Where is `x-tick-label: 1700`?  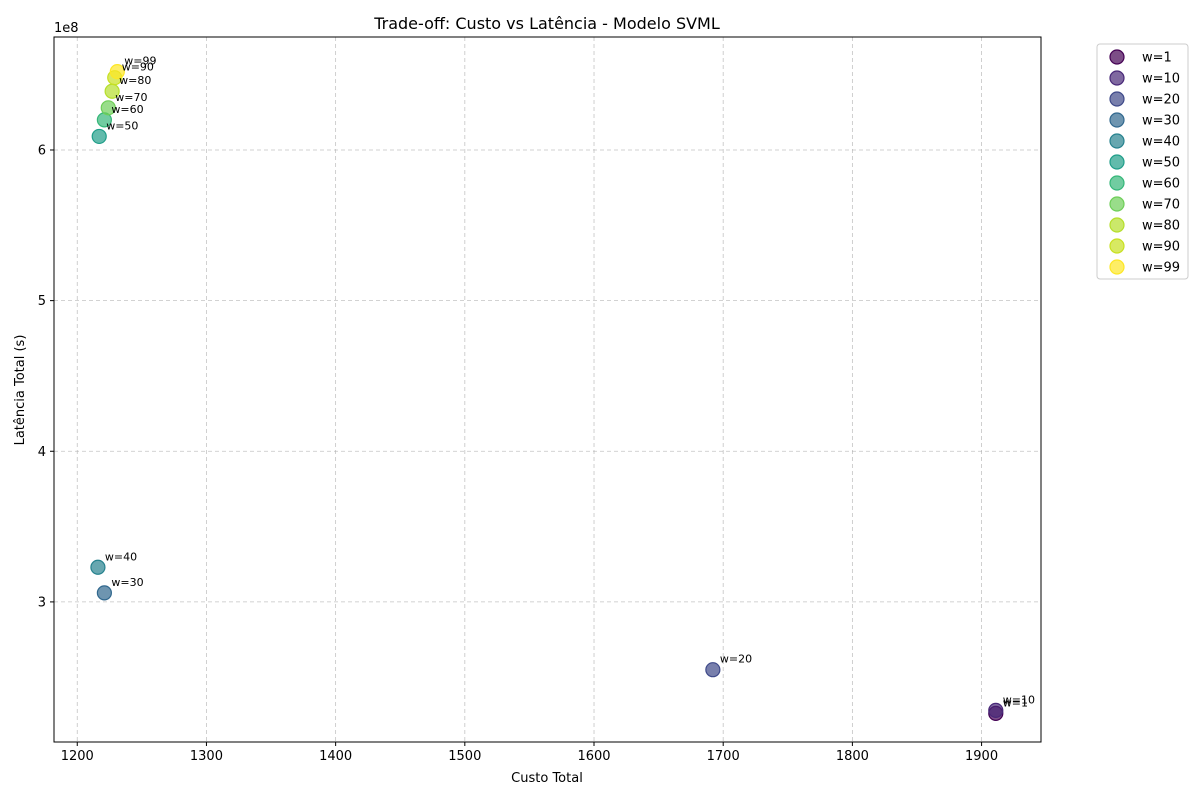
x-tick-label: 1700 is located at coordinates (723, 756).